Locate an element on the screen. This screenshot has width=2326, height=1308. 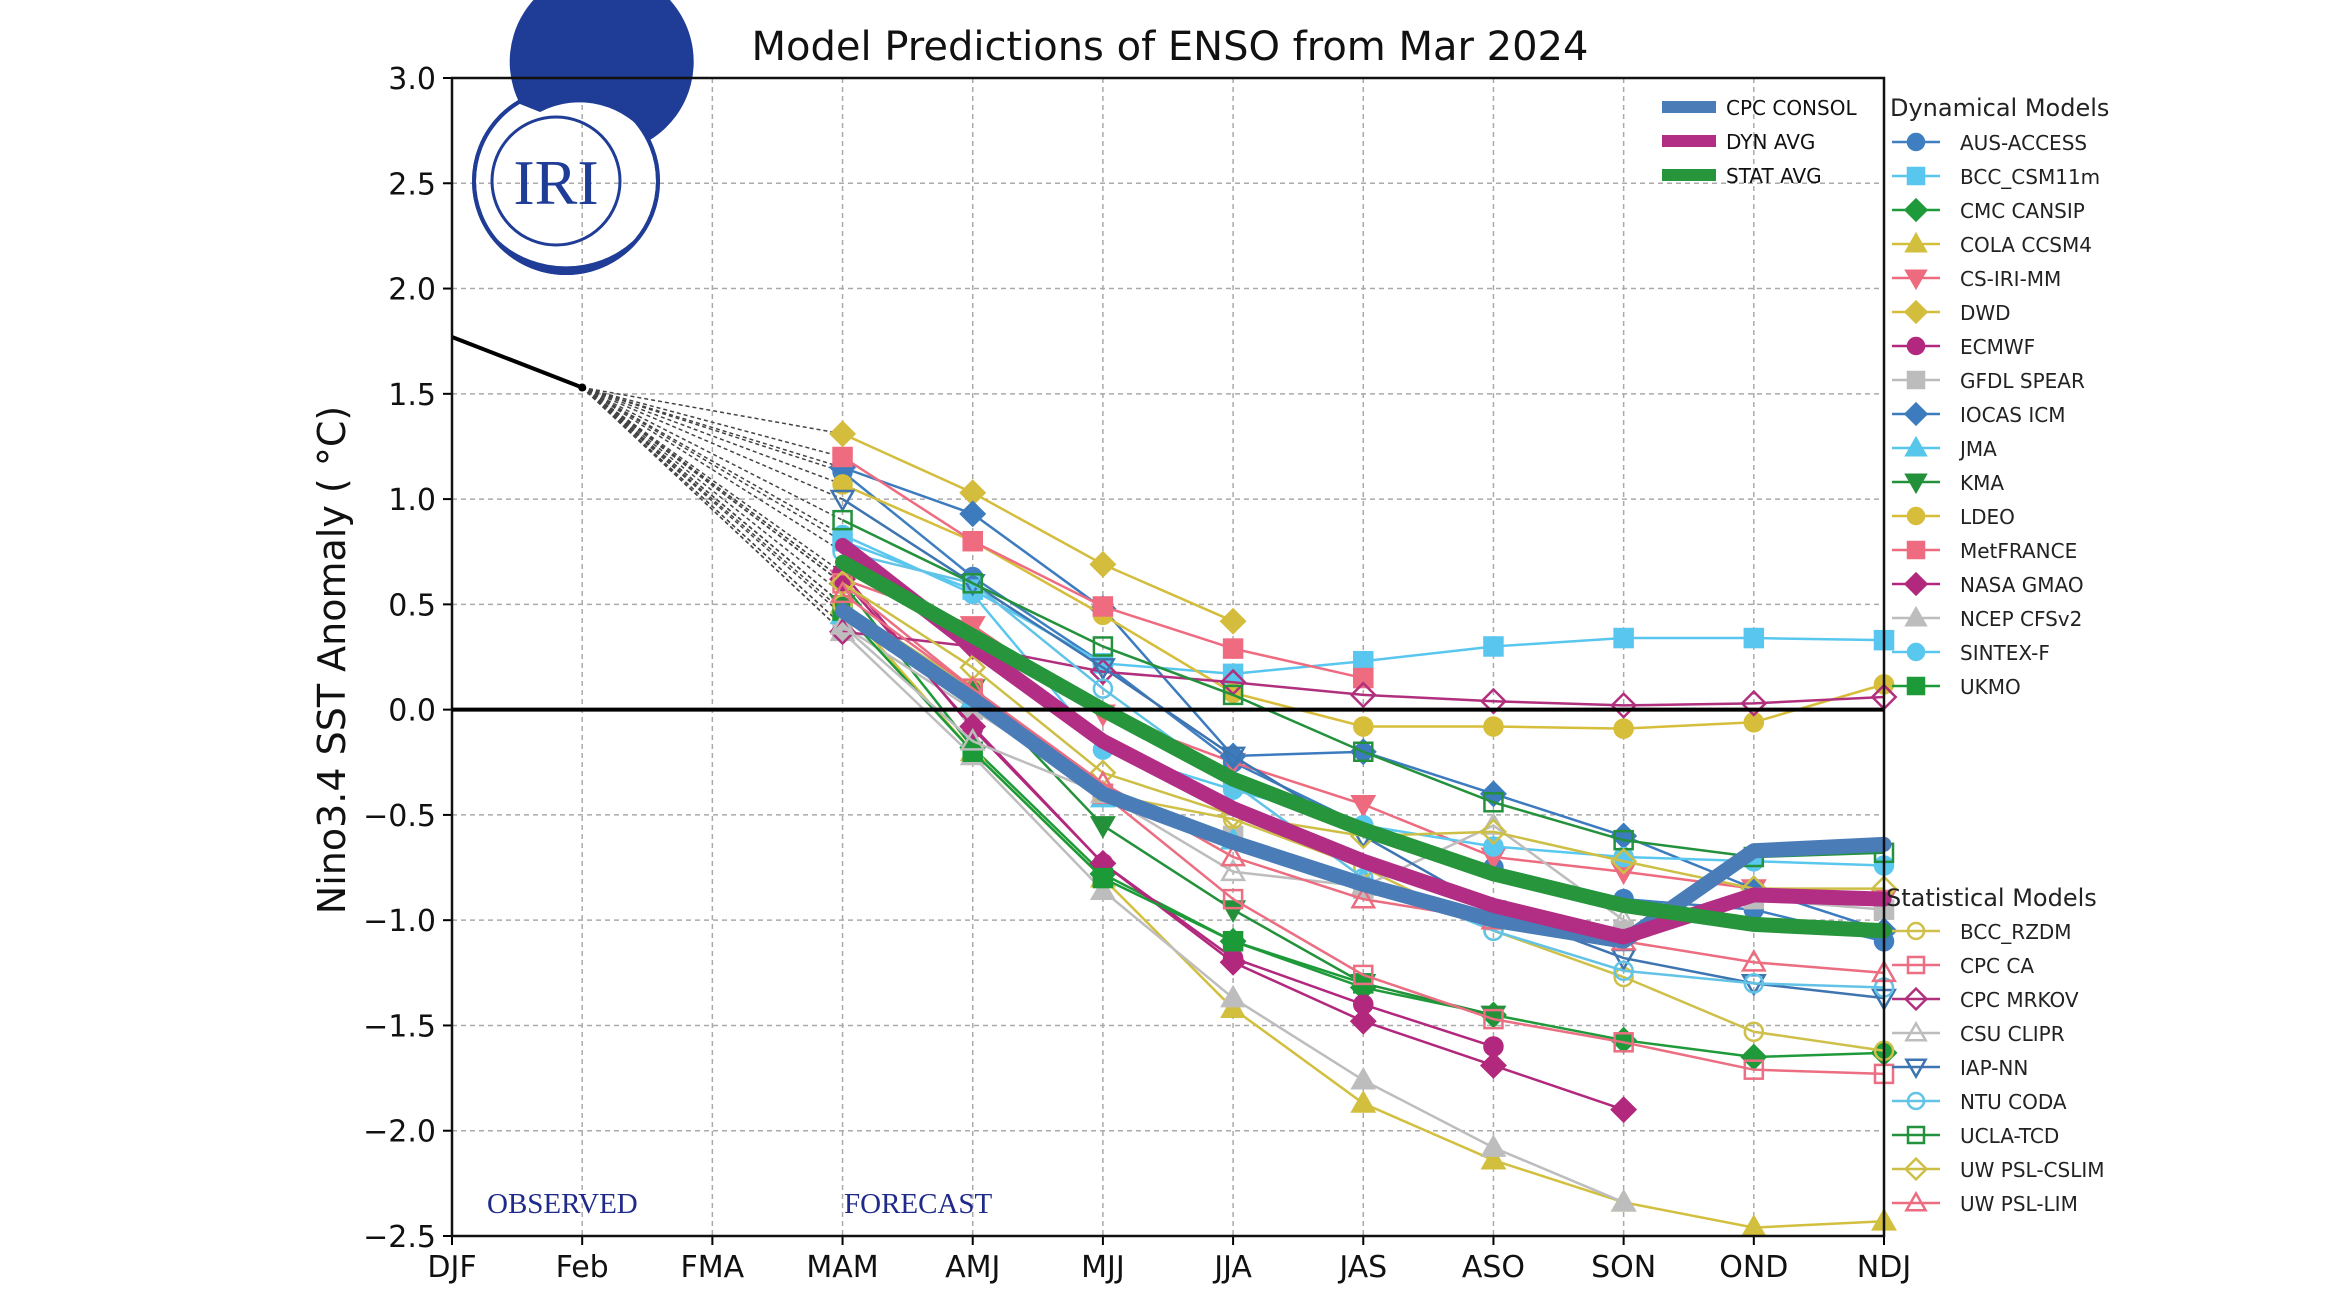
legend-label: UW PSL-LIM is located at coordinates (2019, 1204).